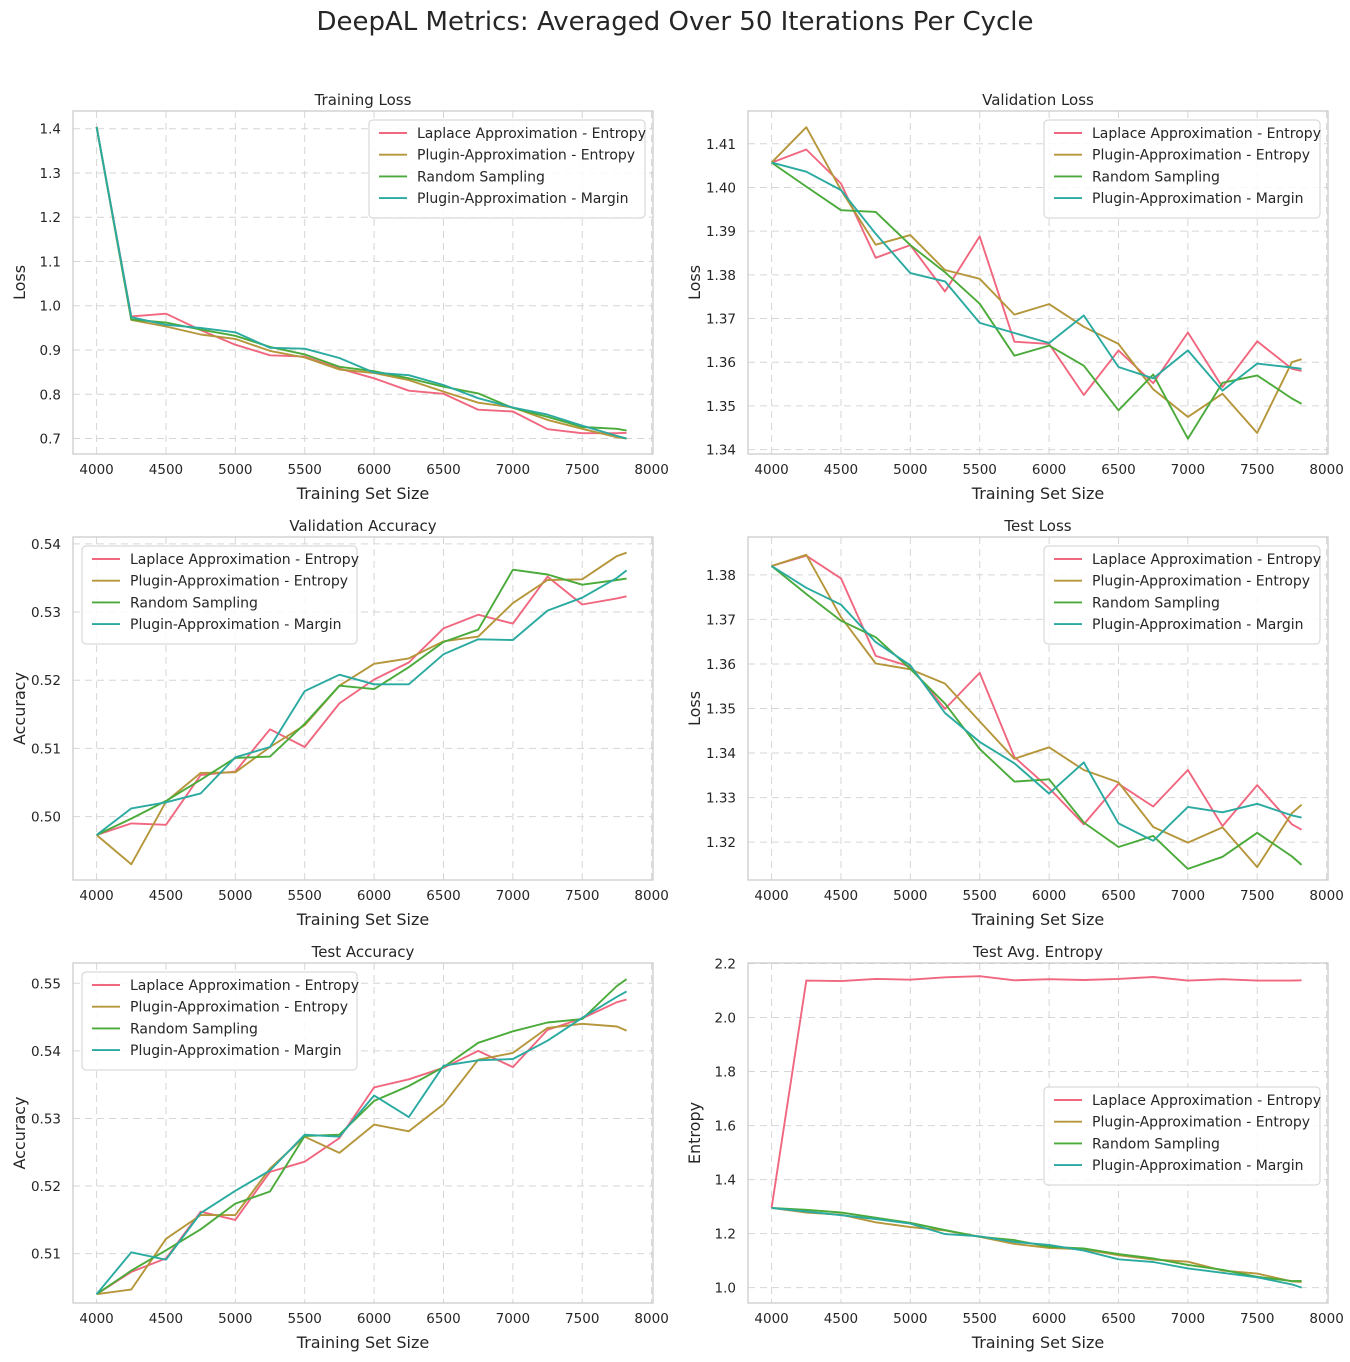  I want to click on panel-1-title: Training Loss, so click(363, 100).